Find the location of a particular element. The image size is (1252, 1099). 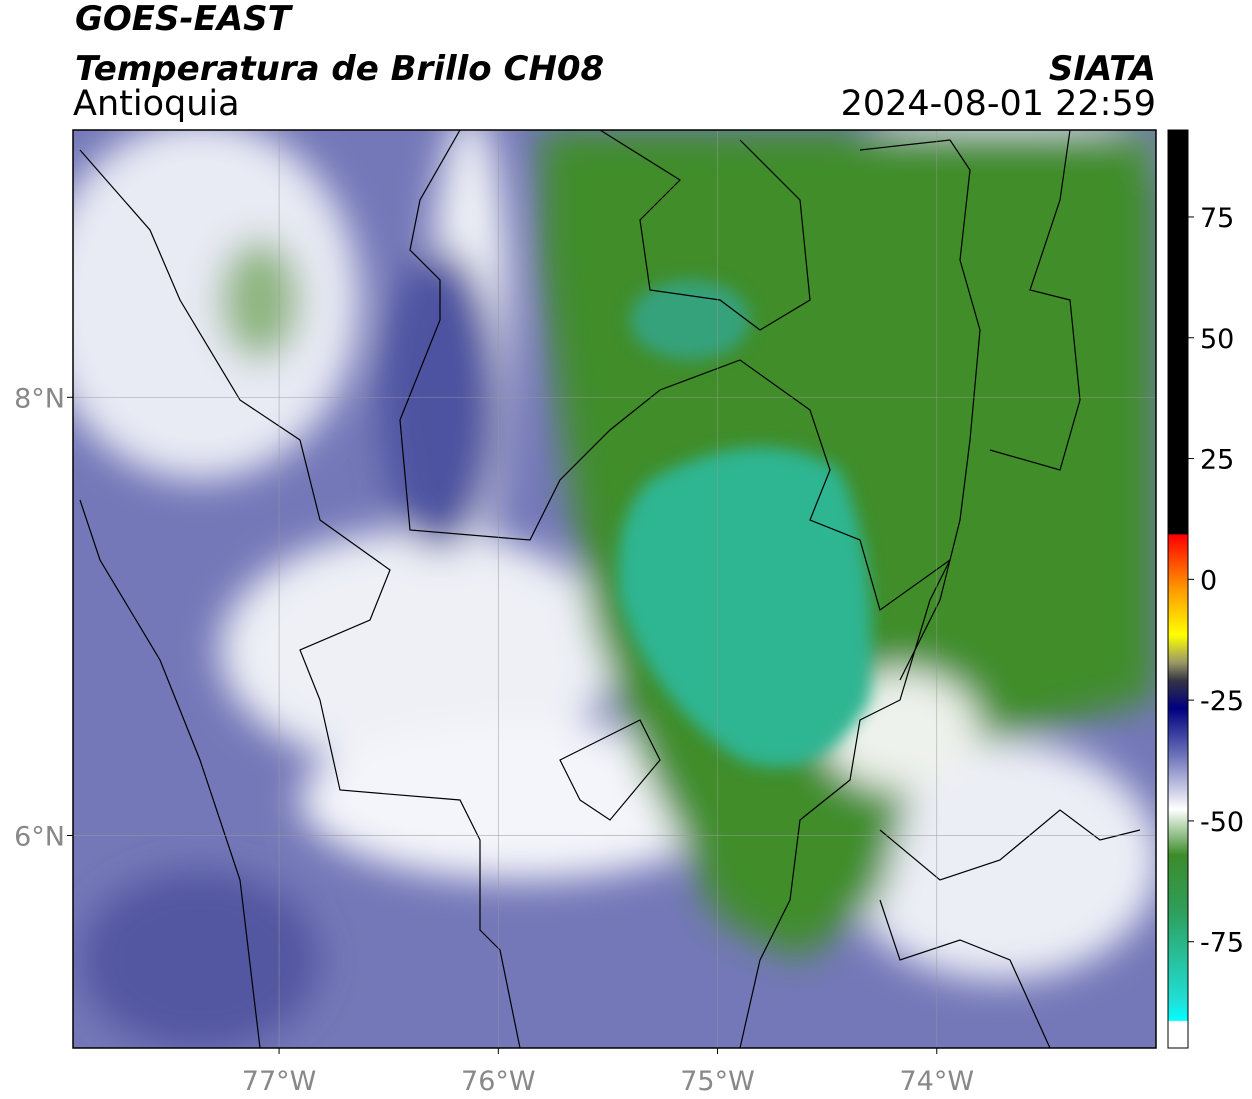

x-tick-label: 74°W is located at coordinates (936, 1081).